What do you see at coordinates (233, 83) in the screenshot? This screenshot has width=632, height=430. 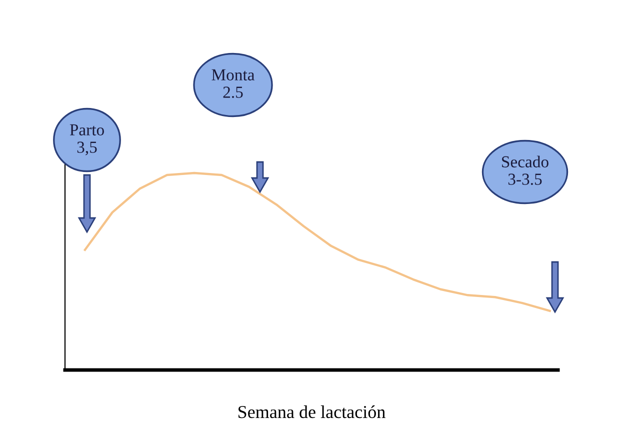 I see `text: Monta 2.5` at bounding box center [233, 83].